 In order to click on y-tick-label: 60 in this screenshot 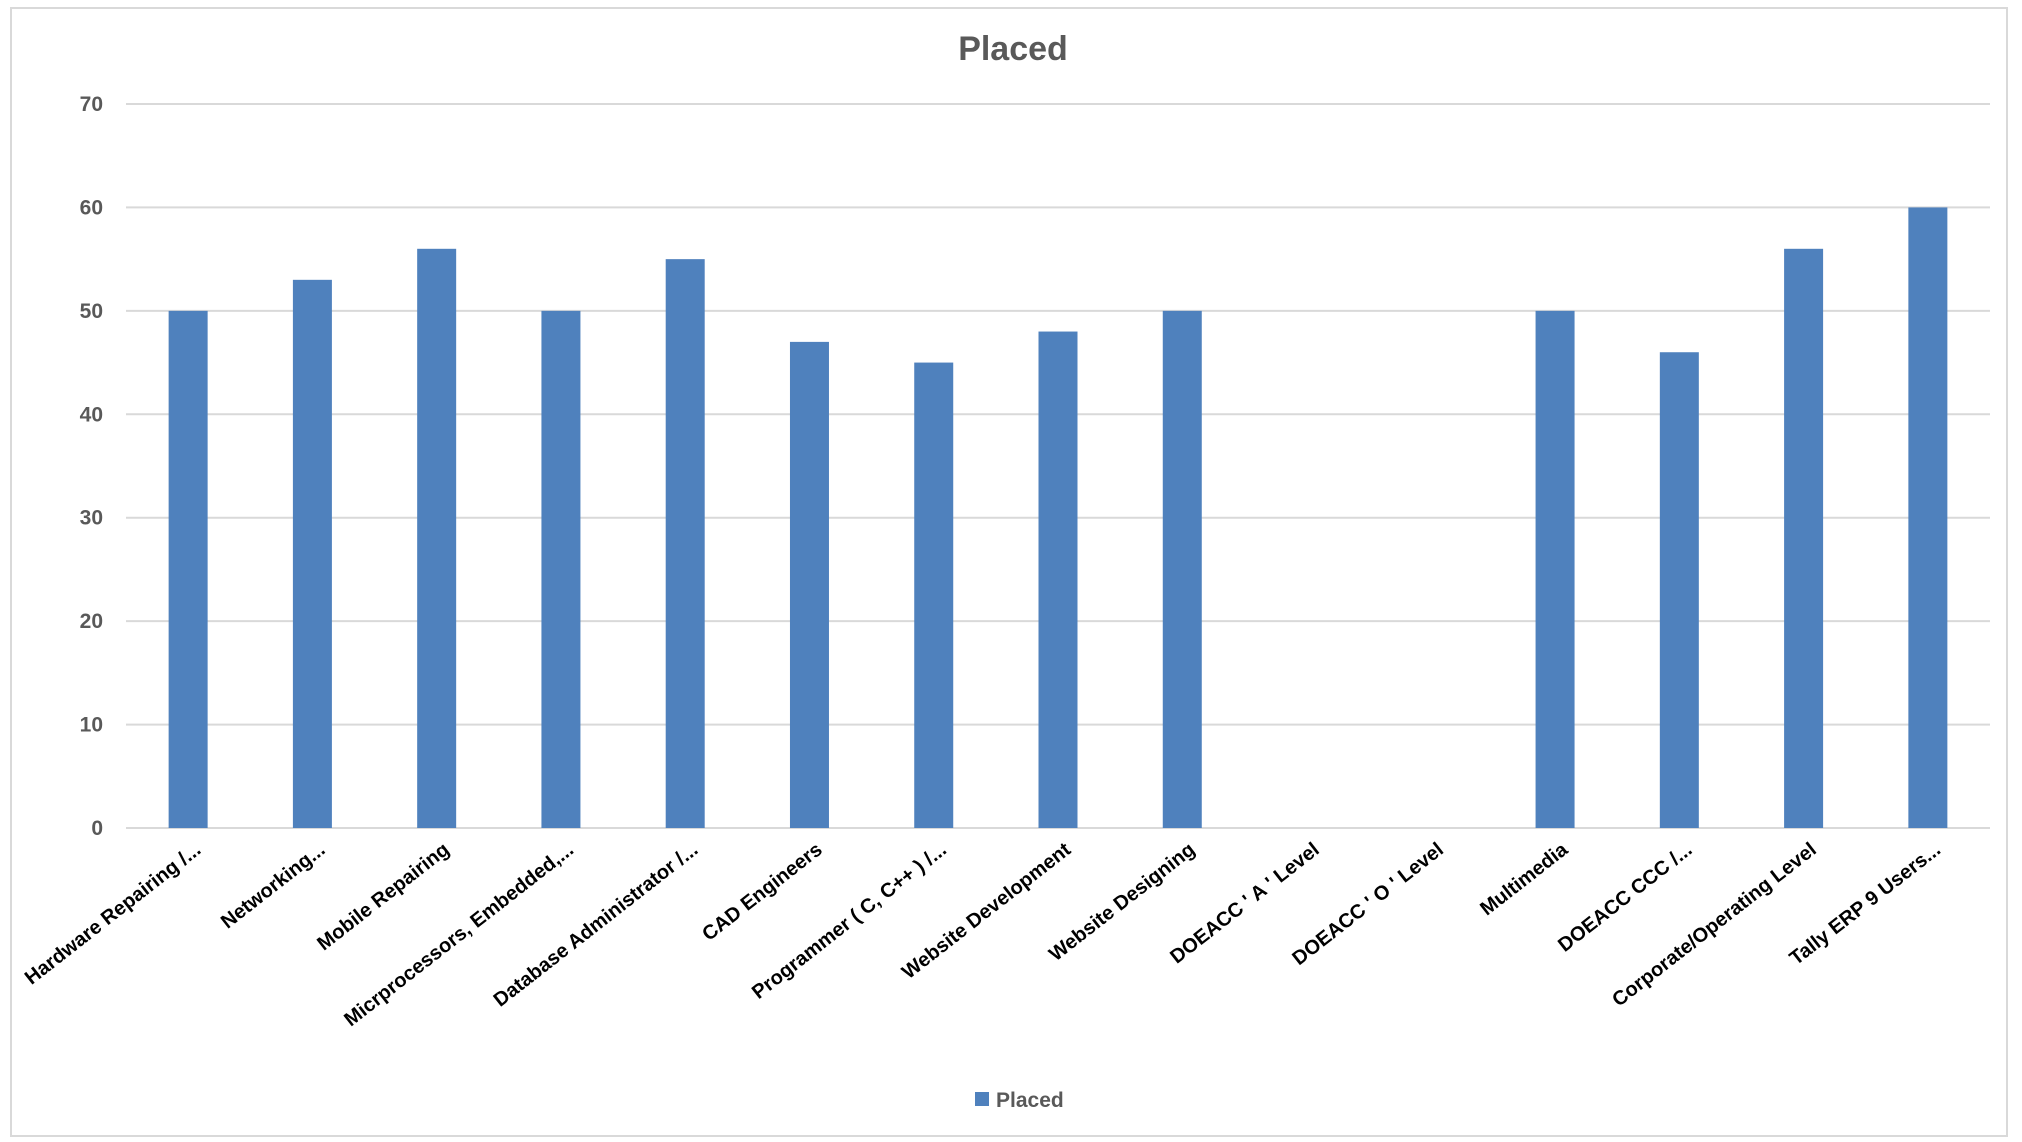, I will do `click(91, 207)`.